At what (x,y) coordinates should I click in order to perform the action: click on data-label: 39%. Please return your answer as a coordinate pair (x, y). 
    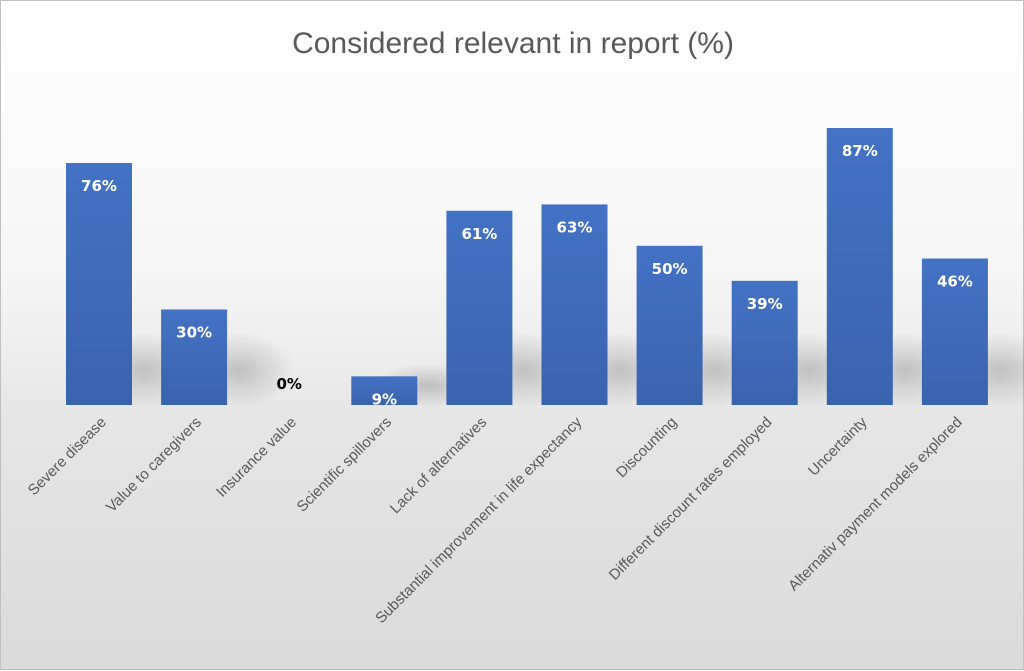
    Looking at the image, I should click on (765, 304).